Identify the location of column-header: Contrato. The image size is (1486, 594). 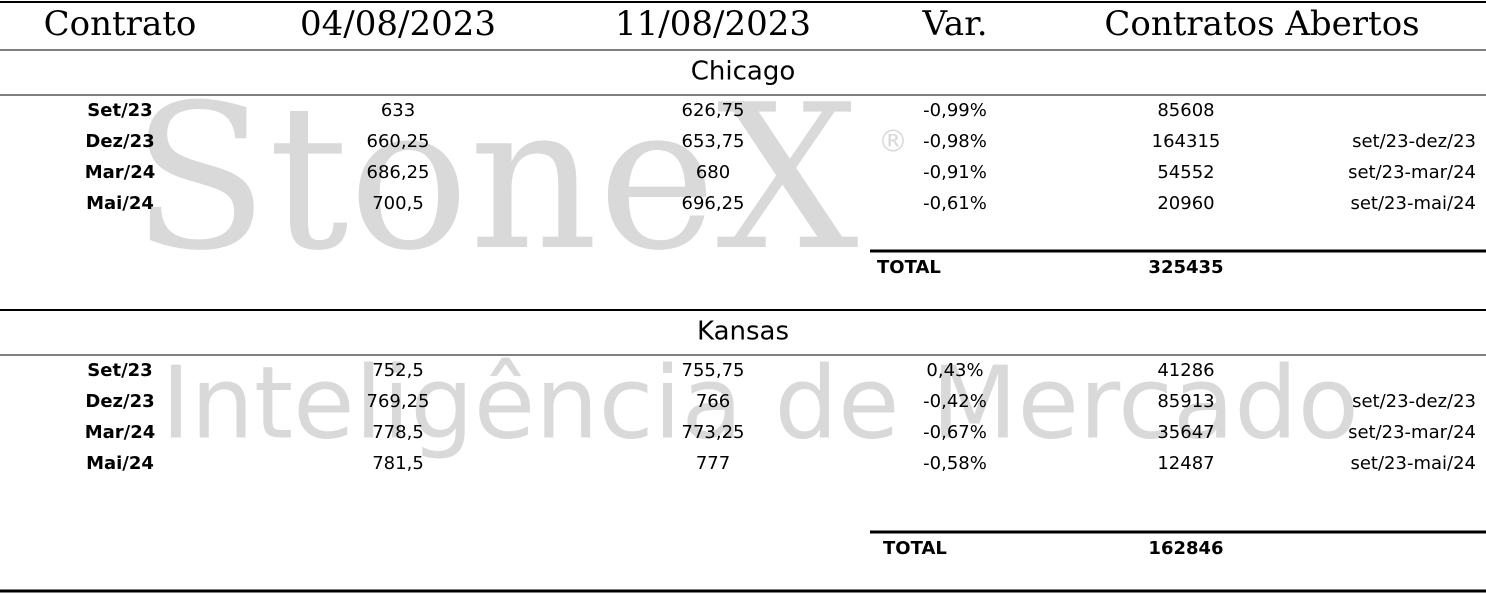
(120, 24).